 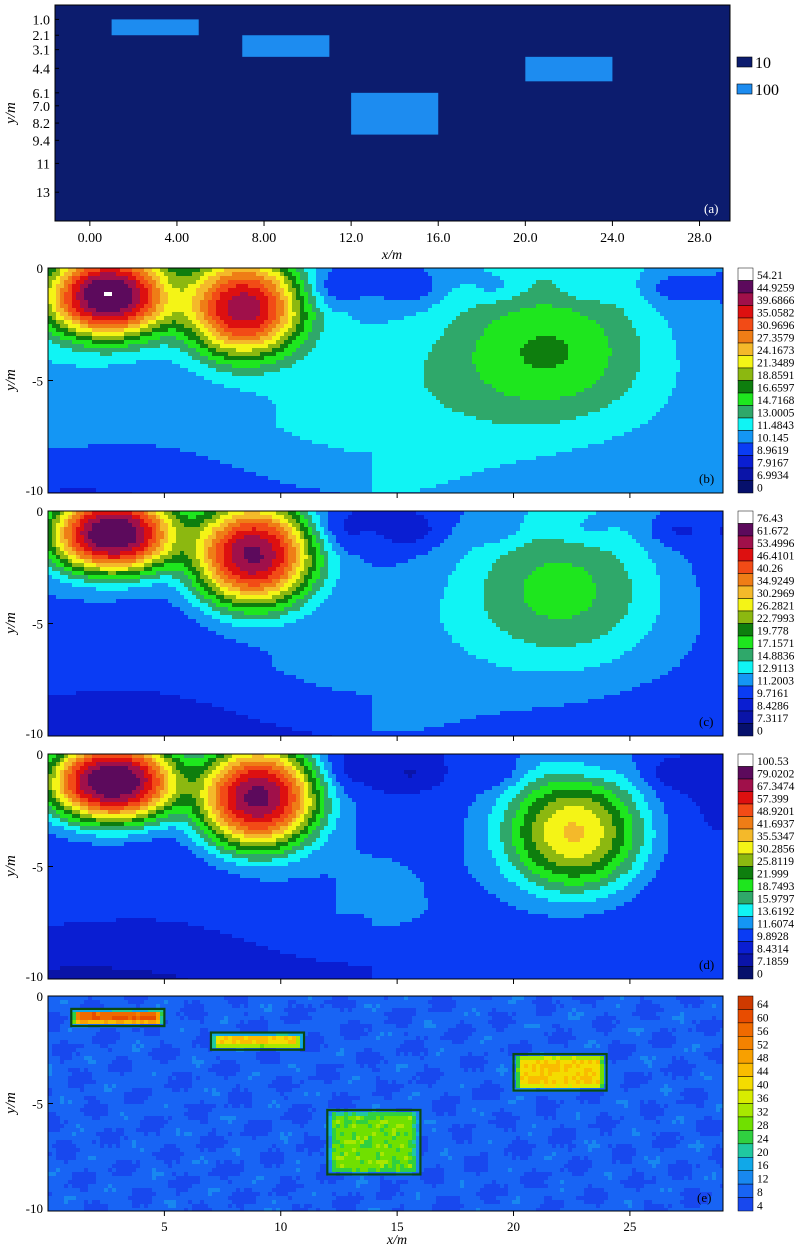 I want to click on panel-a-x-ticks: 0.00 4.00 8.00 12.0 16.0 20.0 24.0 28.0, so click(x=395, y=233).